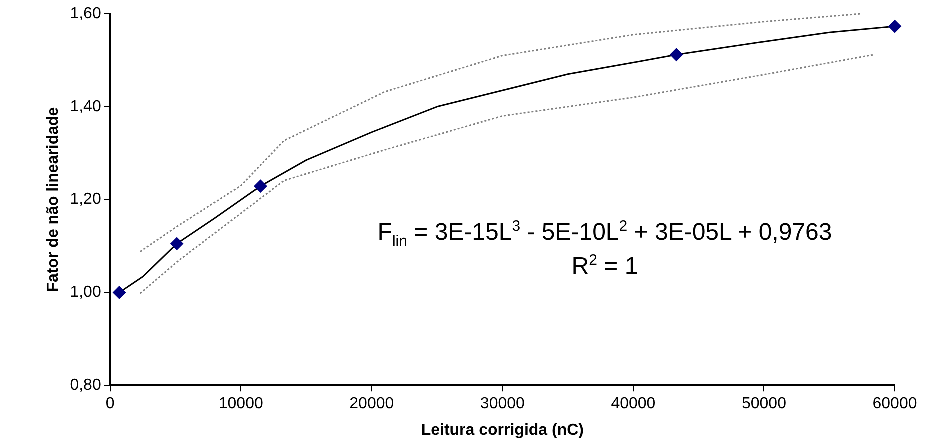 Image resolution: width=931 pixels, height=448 pixels. What do you see at coordinates (86, 13) in the screenshot?
I see `y-tick-label: 1,60` at bounding box center [86, 13].